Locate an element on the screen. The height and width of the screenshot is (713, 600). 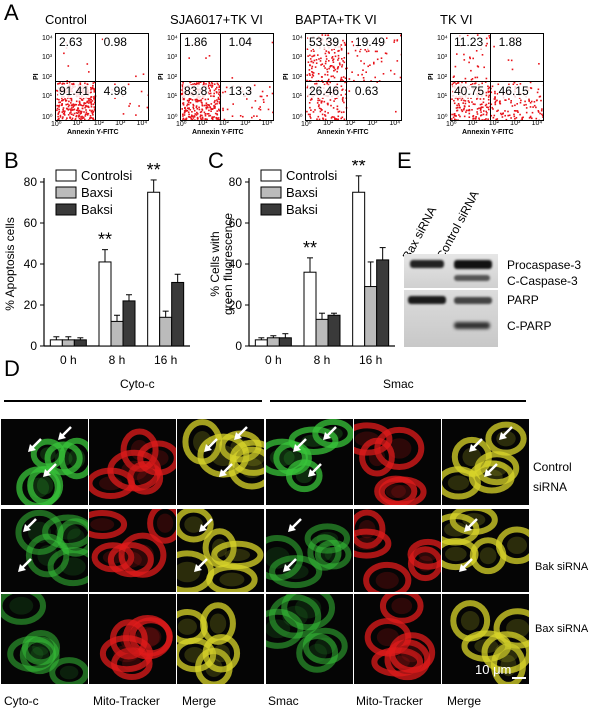
micro-image-r0-c2 is located at coordinates (220, 462).